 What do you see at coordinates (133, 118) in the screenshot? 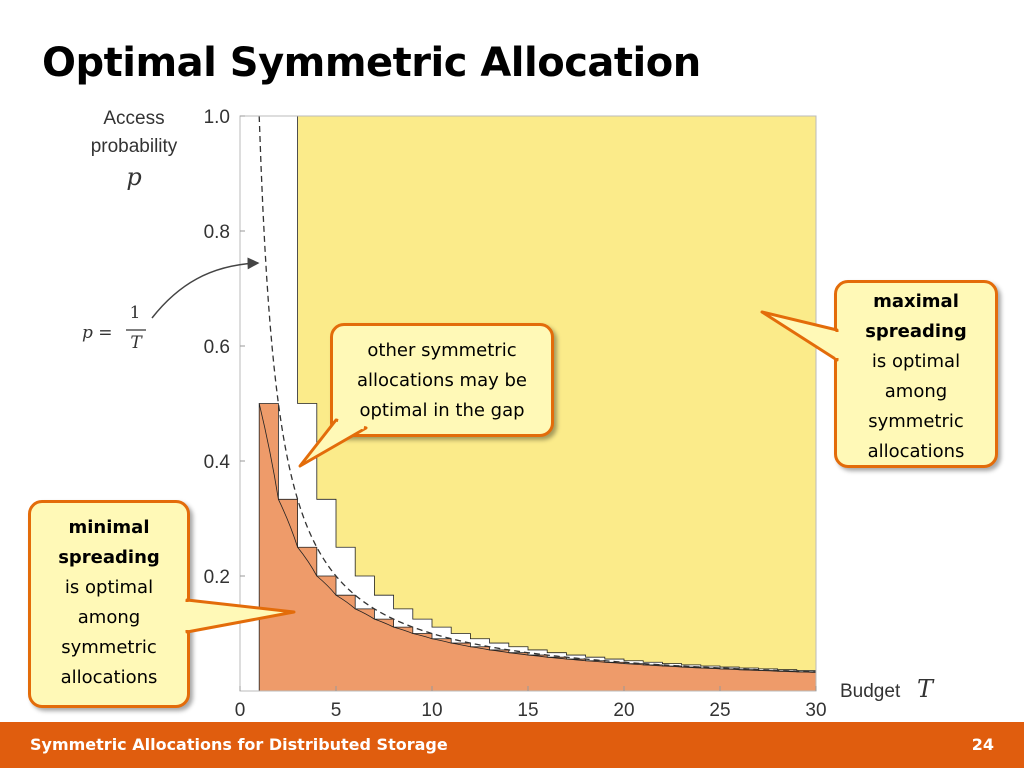
I see `y-axis-label-line1: Access` at bounding box center [133, 118].